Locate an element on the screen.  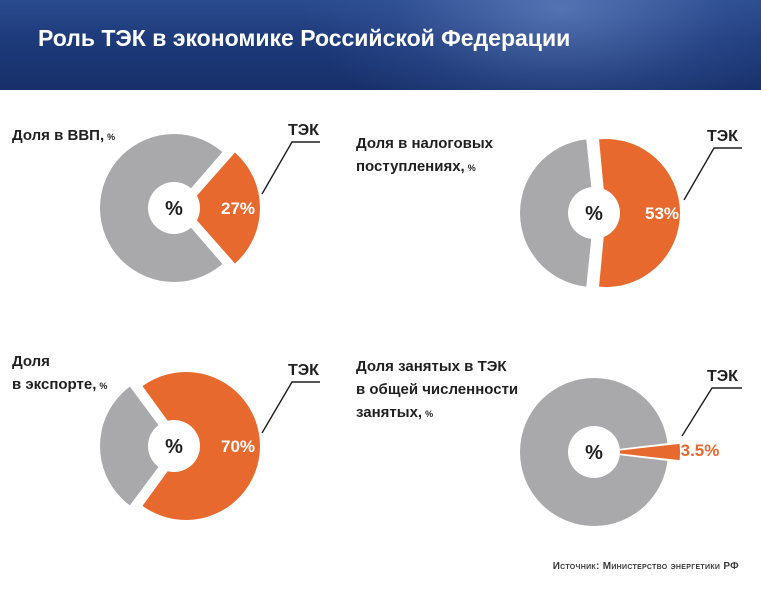
chart-1-unit: % is located at coordinates (111, 137).